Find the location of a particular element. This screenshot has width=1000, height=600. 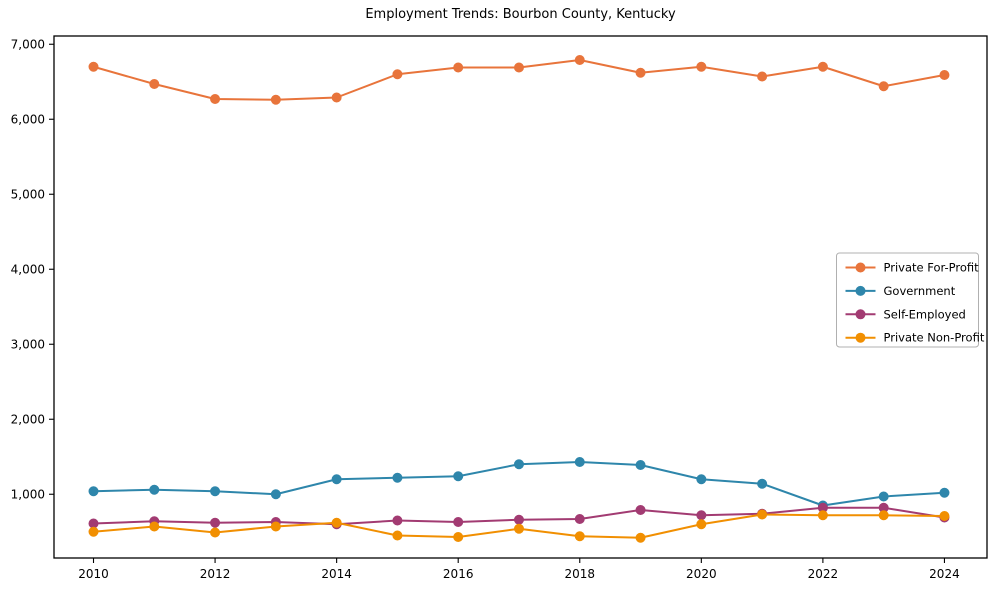

y-tick-label: 2,000 is located at coordinates (28, 419).